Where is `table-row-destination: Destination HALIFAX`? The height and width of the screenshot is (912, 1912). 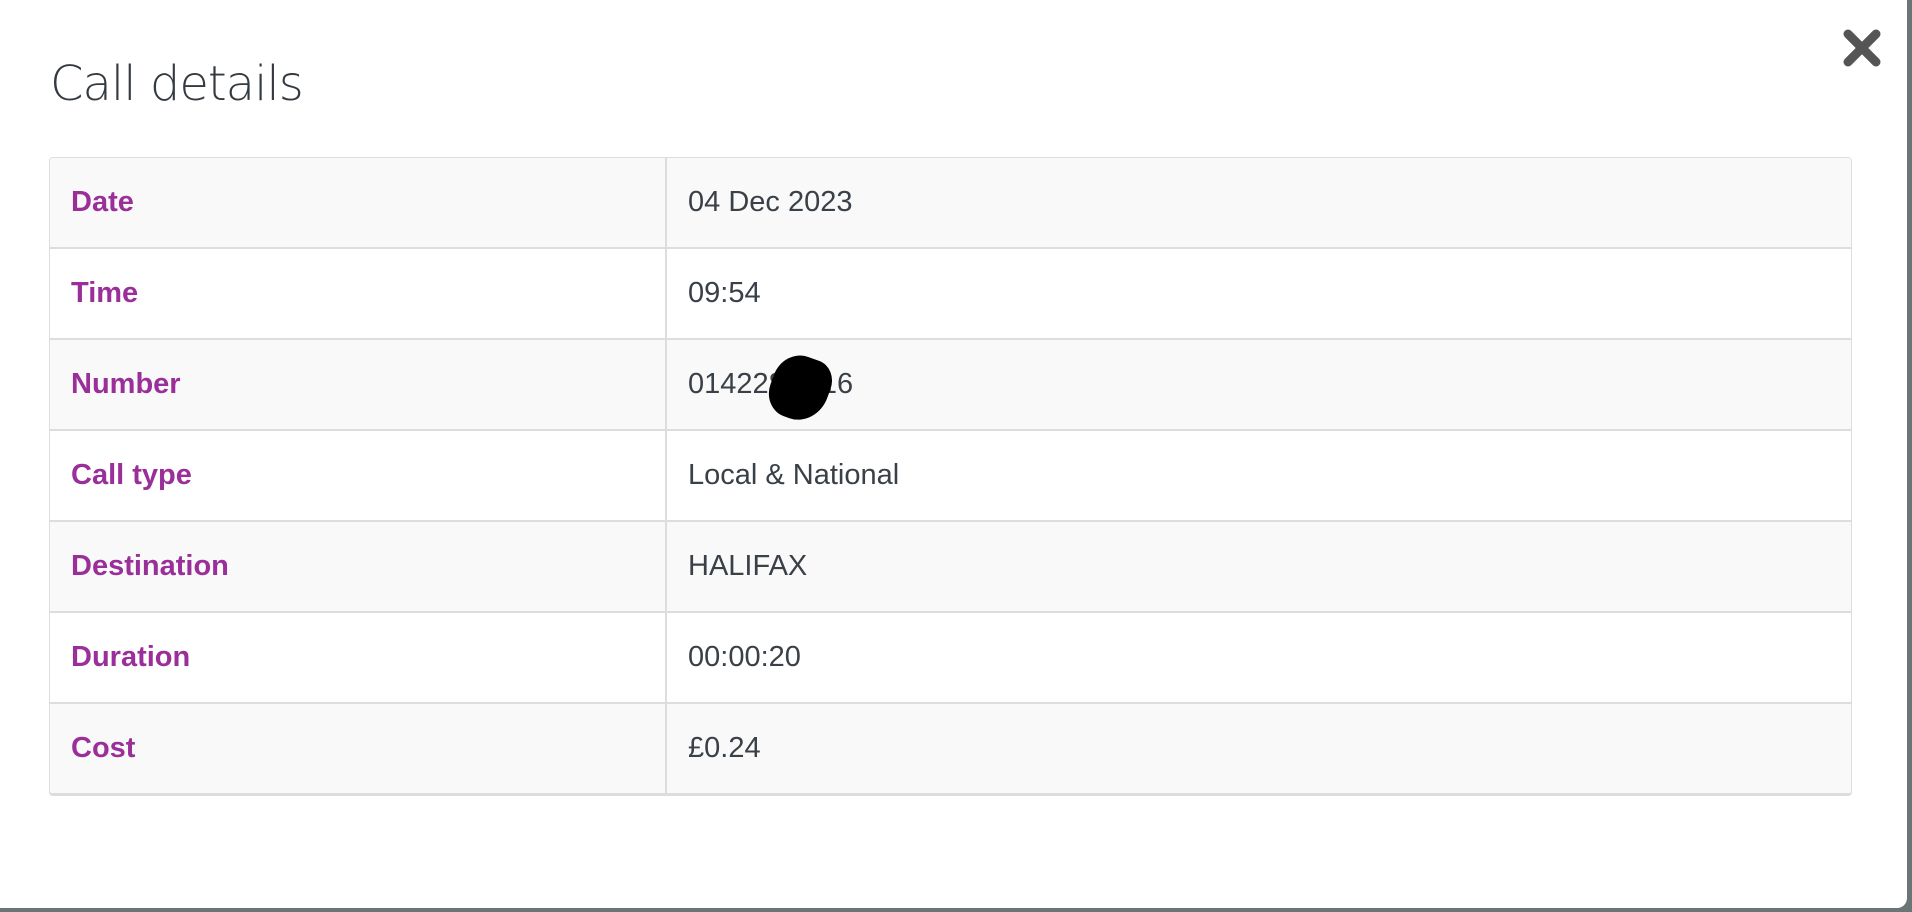
table-row-destination: Destination HALIFAX is located at coordinates (950, 565).